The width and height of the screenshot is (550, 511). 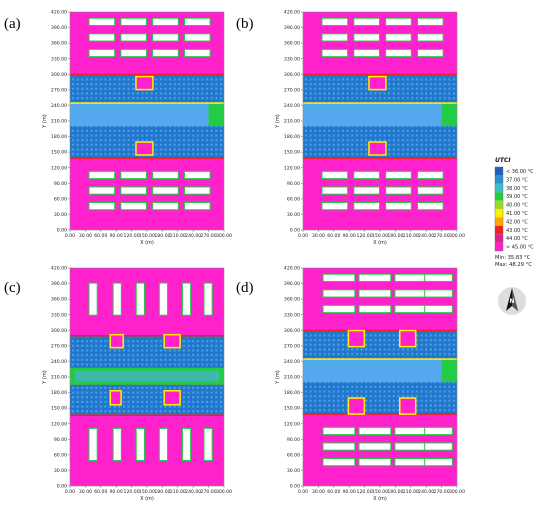 What do you see at coordinates (60, 471) in the screenshot?
I see `y-tick-label: 30.00` at bounding box center [60, 471].